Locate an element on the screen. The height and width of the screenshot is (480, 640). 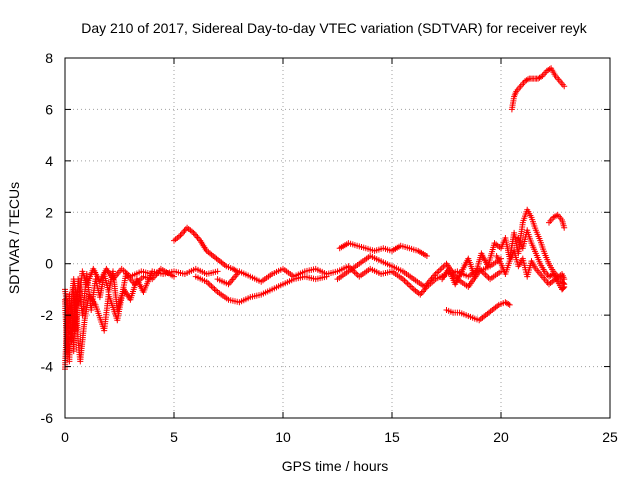
y-tick-label: -2 is located at coordinates (47, 315).